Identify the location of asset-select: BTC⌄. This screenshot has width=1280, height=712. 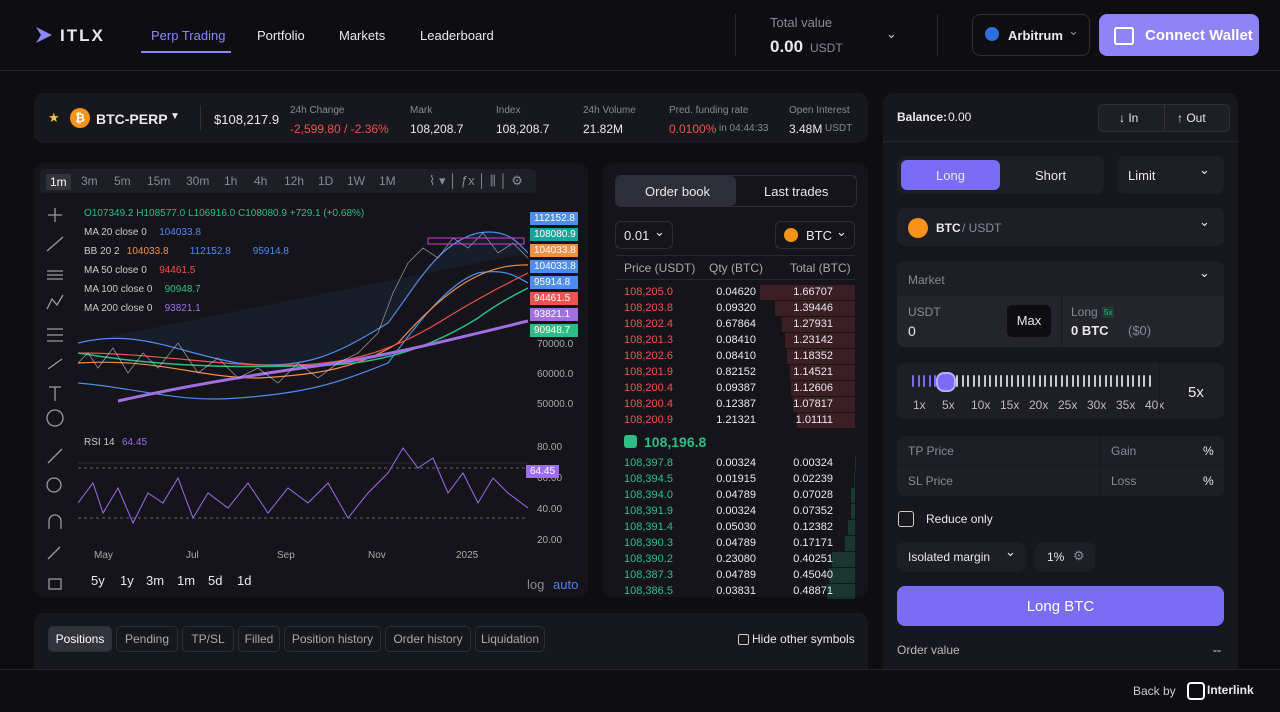
(815, 235).